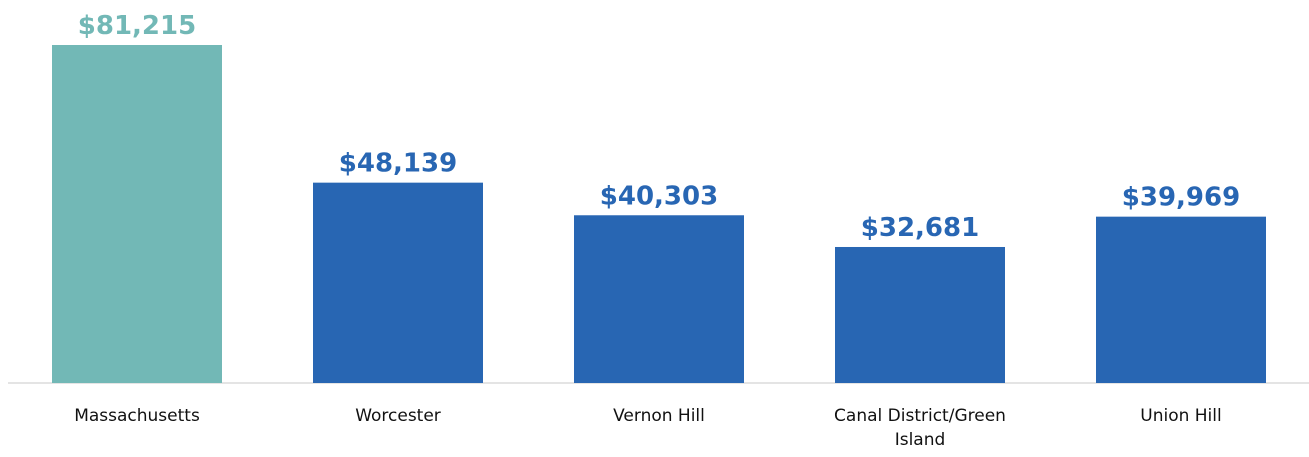 Image resolution: width=1309 pixels, height=457 pixels. Describe the element at coordinates (1181, 416) in the screenshot. I see `x-tick-label: Union Hill` at that location.